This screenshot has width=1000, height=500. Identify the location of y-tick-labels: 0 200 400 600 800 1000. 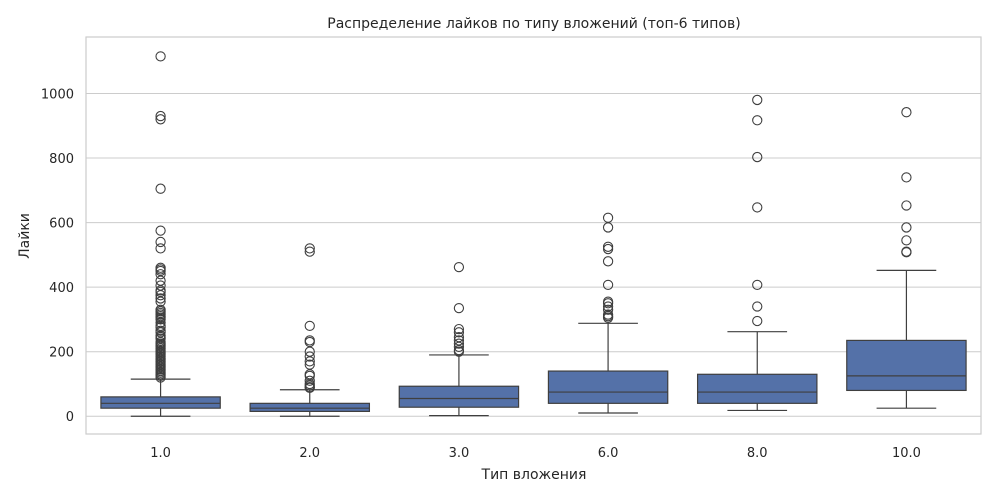
(57, 256).